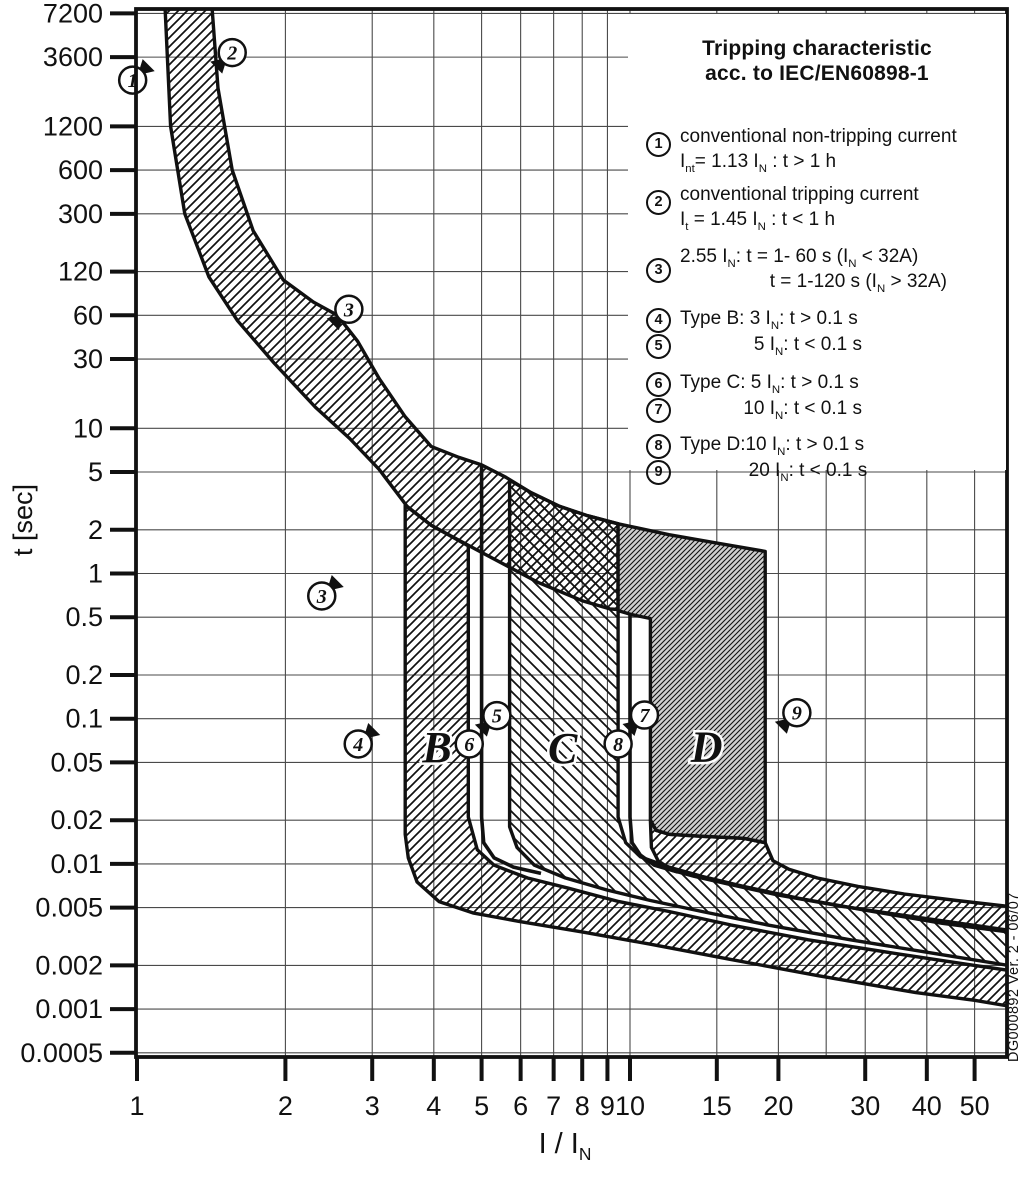 Image resolution: width=1024 pixels, height=1180 pixels. What do you see at coordinates (927, 1106) in the screenshot?
I see `x-tick-label: 40` at bounding box center [927, 1106].